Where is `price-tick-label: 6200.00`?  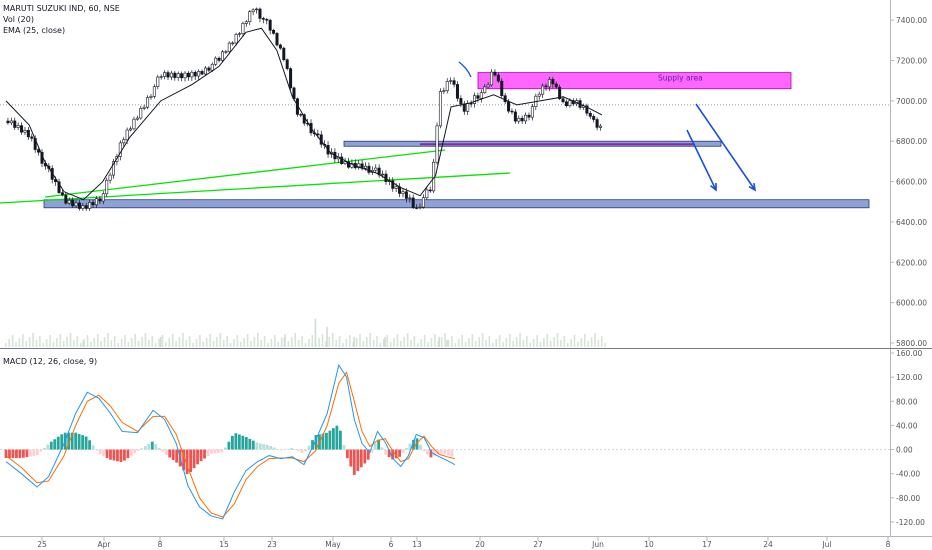
price-tick-label: 6200.00 is located at coordinates (911, 262).